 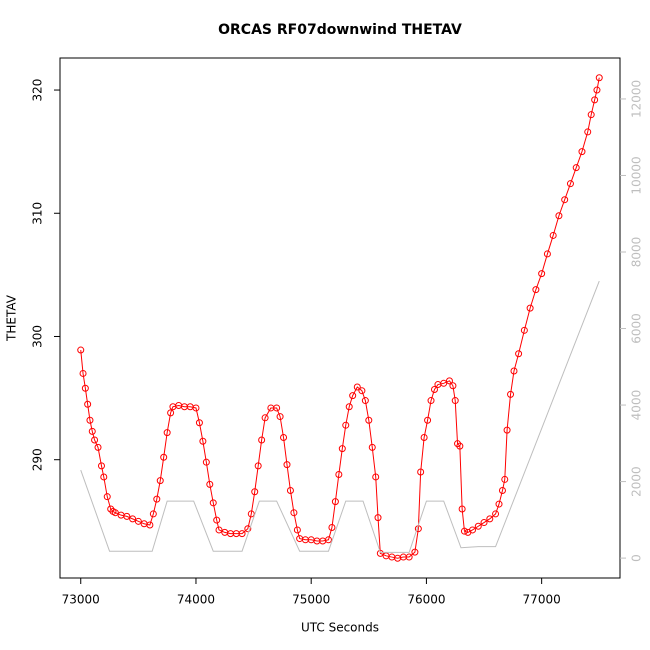 What do you see at coordinates (38, 90) in the screenshot?
I see `y-tick-label: 320` at bounding box center [38, 90].